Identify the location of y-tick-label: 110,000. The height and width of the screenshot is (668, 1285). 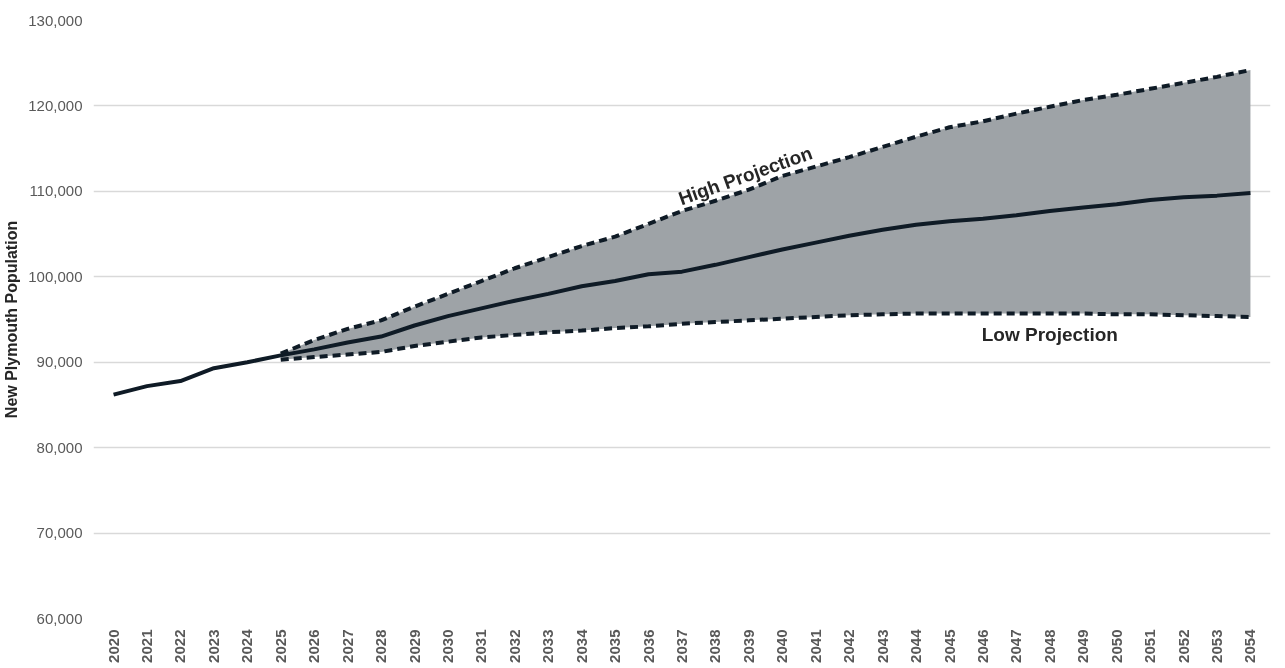
(56, 191).